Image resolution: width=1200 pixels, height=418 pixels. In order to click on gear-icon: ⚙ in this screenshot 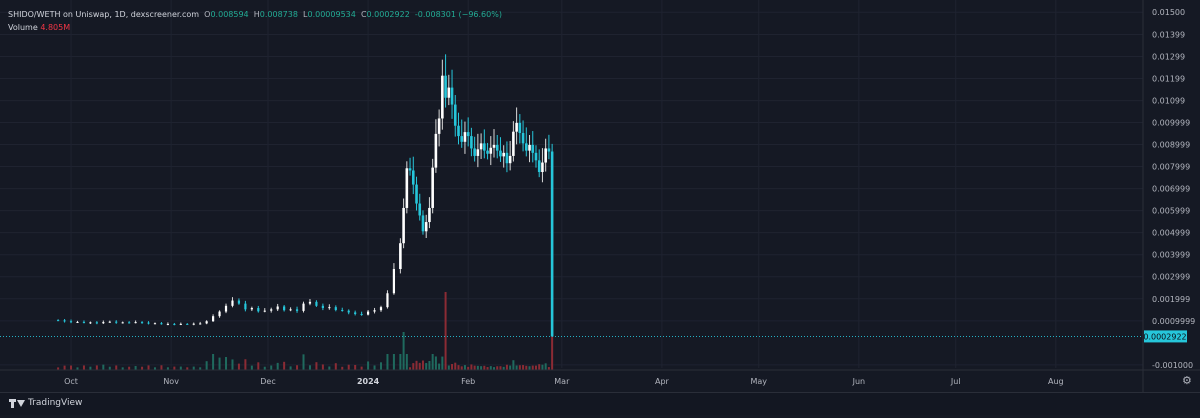, I will do `click(1187, 380)`.